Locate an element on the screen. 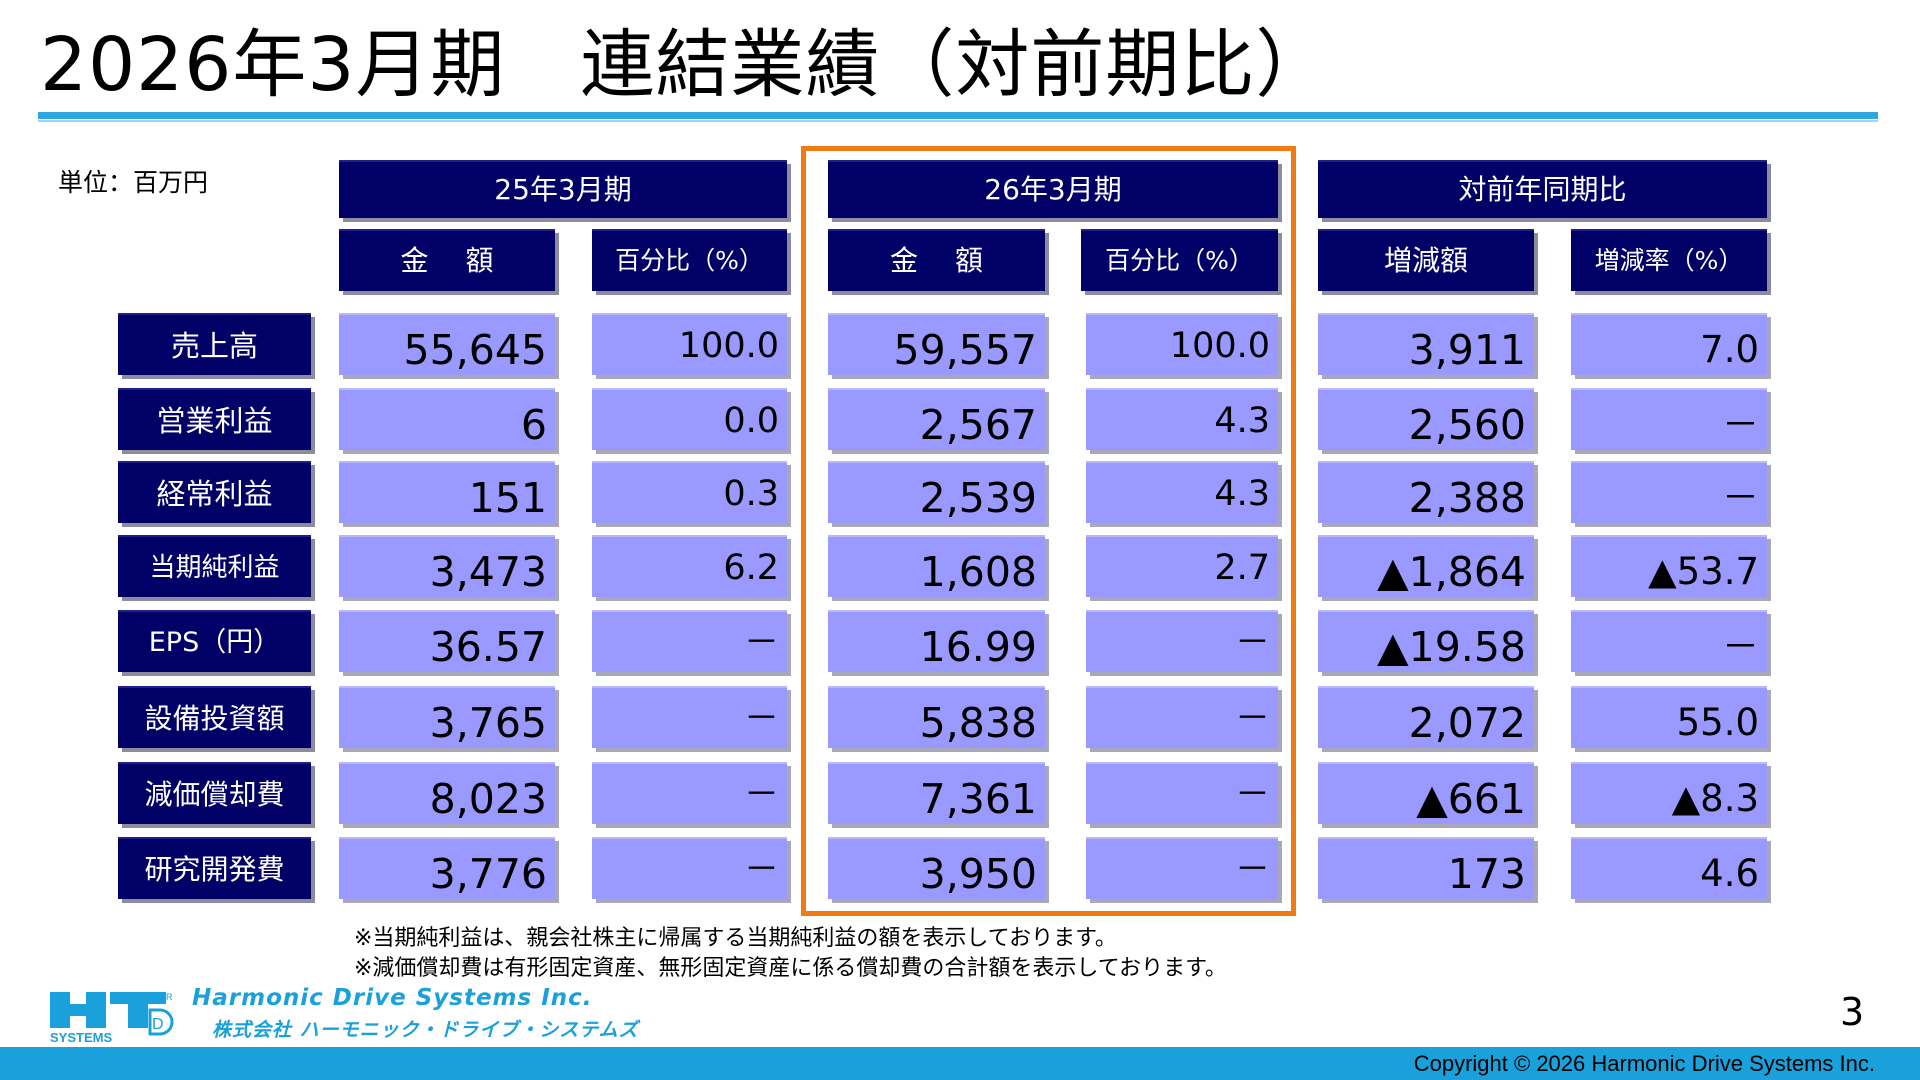 The width and height of the screenshot is (1920, 1080). subheader-curr-amount: 金 額 is located at coordinates (936, 260).